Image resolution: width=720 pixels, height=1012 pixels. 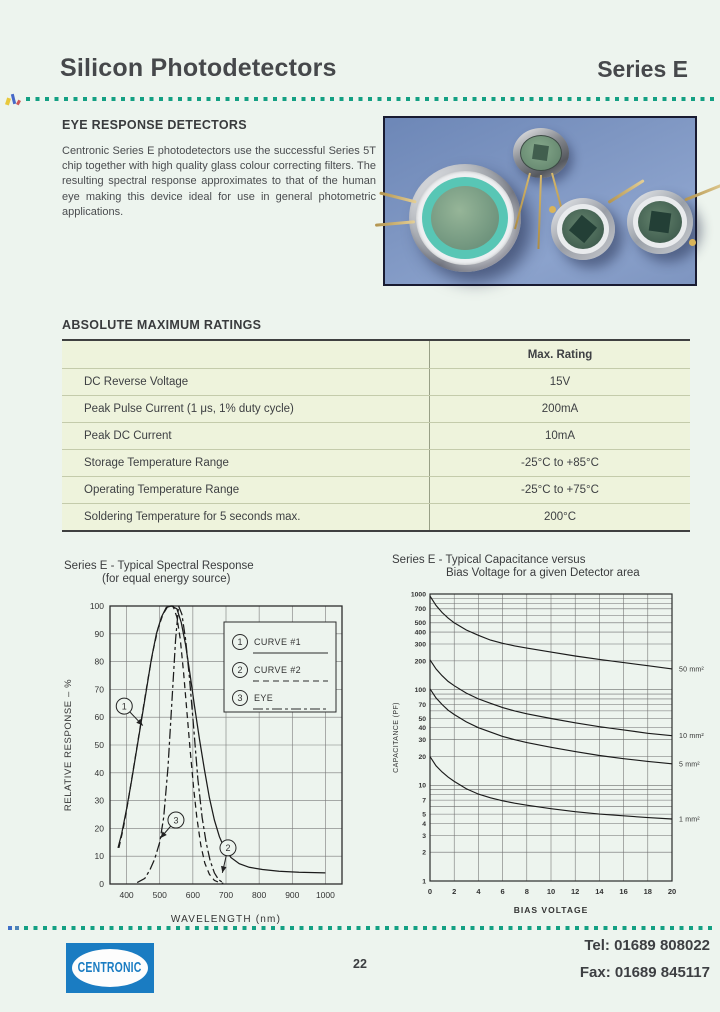 I want to click on section-heading-eye-response: EYE RESPONSE DETECTORS, so click(x=154, y=125).